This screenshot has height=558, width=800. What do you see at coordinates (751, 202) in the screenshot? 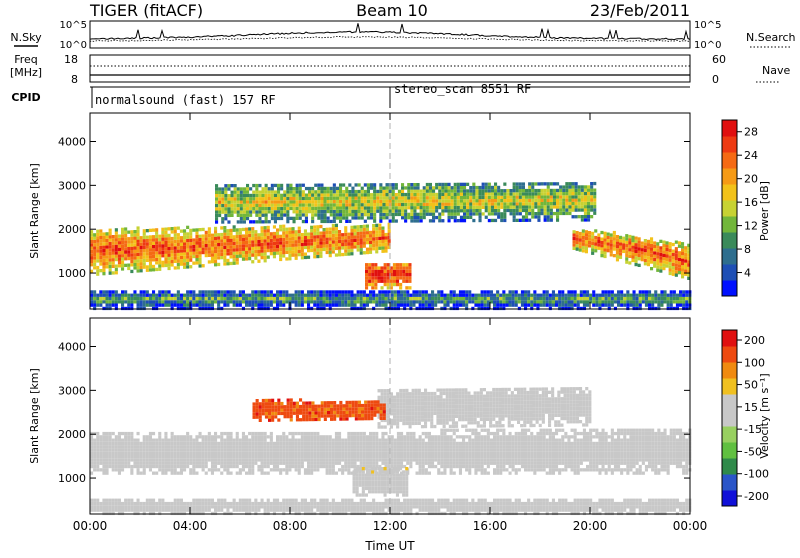
I see `power-colorbar-tick-label: 16` at bounding box center [751, 202].